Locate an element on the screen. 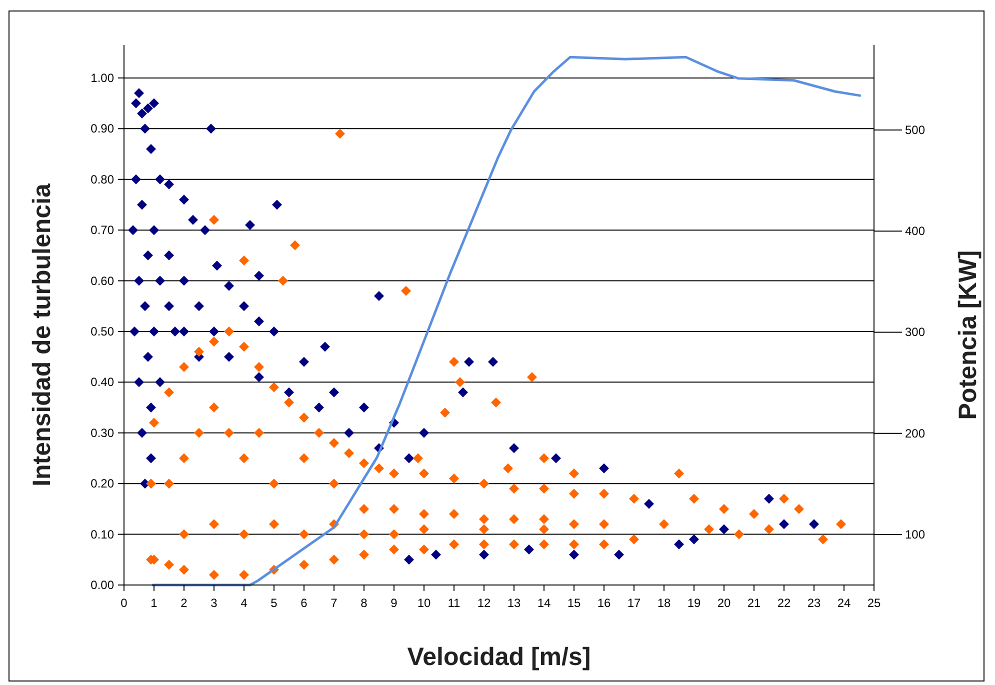 The image size is (995, 685). x-tick-label: 1 is located at coordinates (154, 603).